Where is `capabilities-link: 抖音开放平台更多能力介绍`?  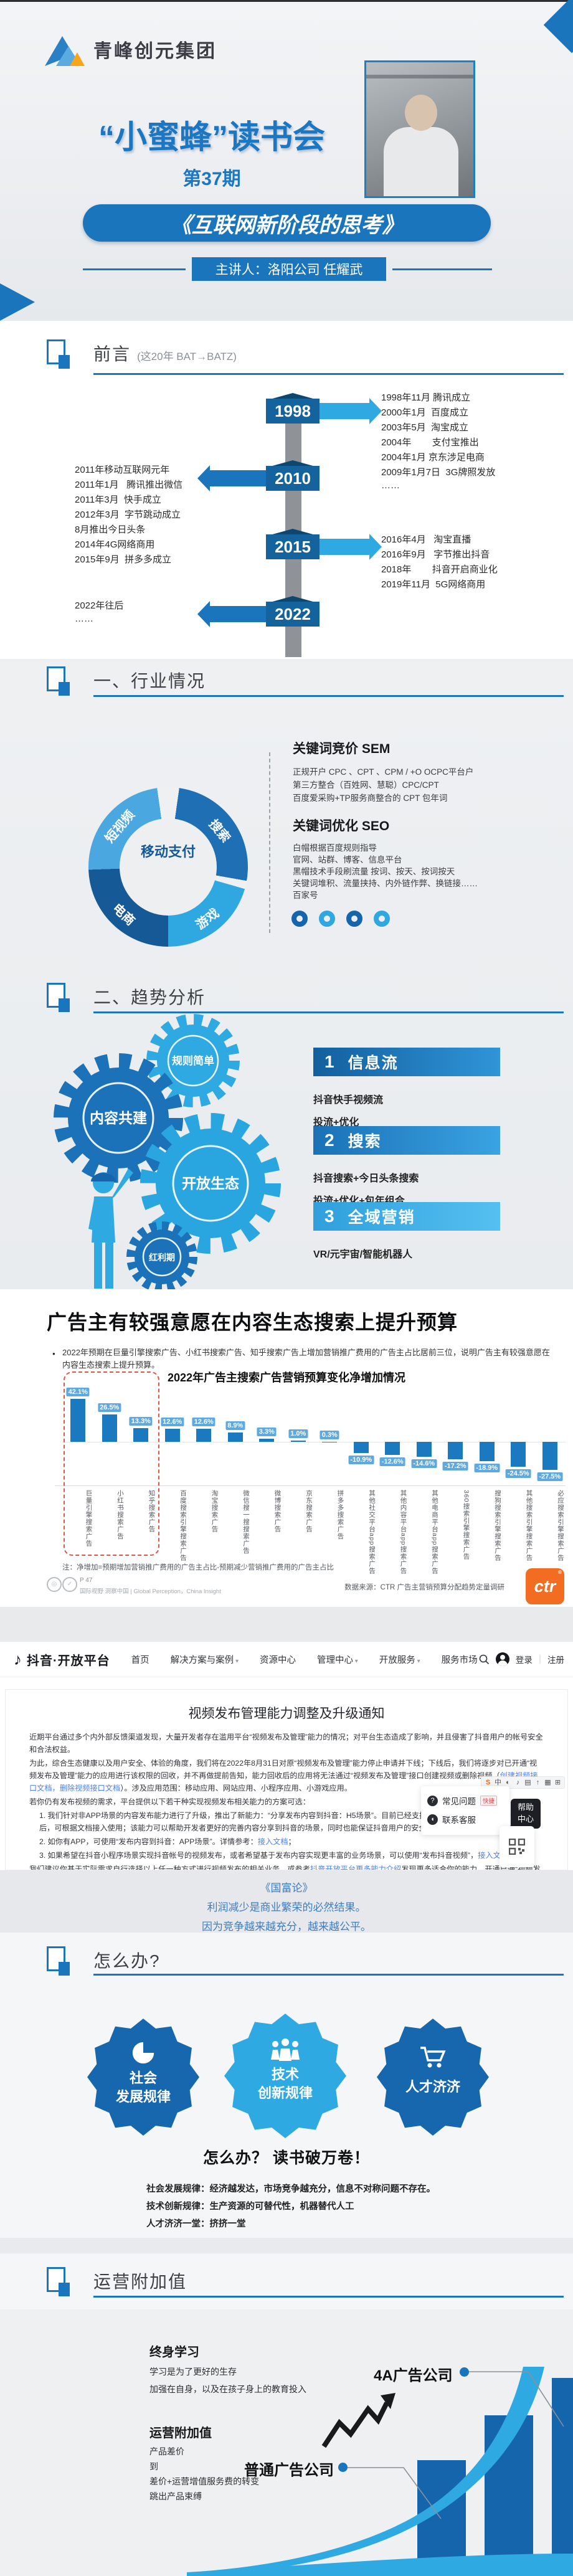
capabilities-link: 抖音开放平台更多能力介绍 is located at coordinates (356, 1868).